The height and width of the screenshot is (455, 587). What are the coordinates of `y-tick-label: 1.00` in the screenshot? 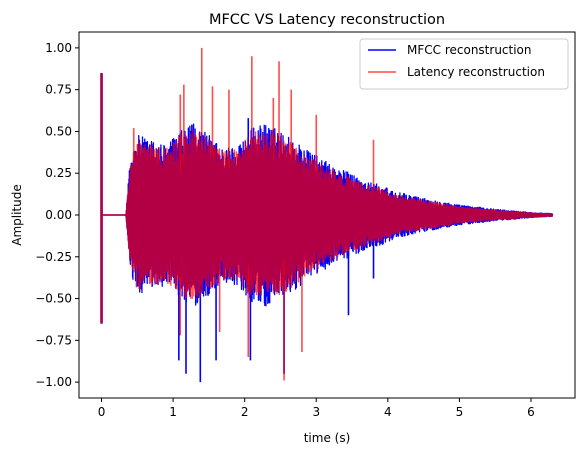 It's located at (58, 48).